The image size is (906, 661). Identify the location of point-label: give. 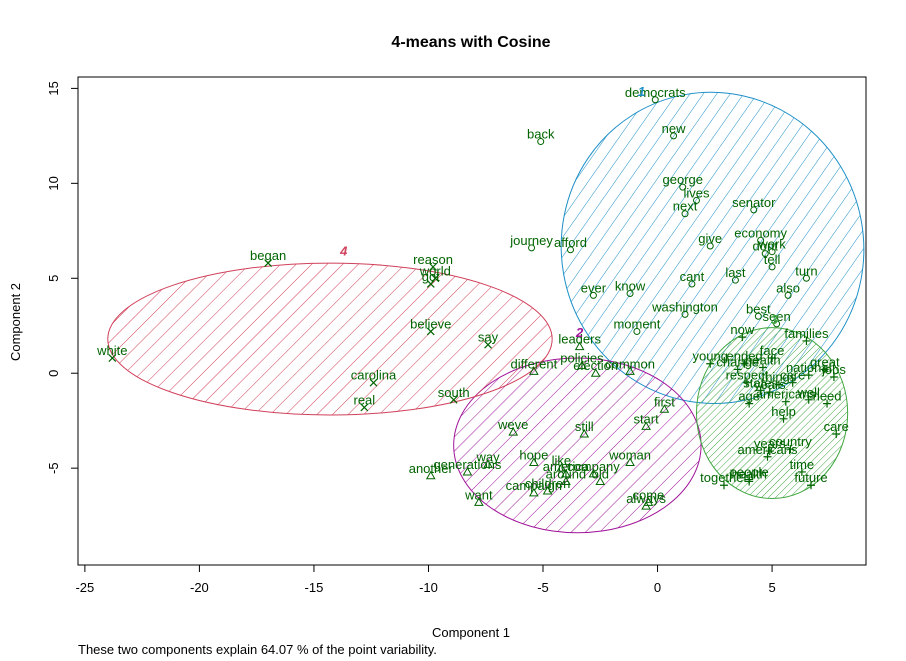
(710, 238).